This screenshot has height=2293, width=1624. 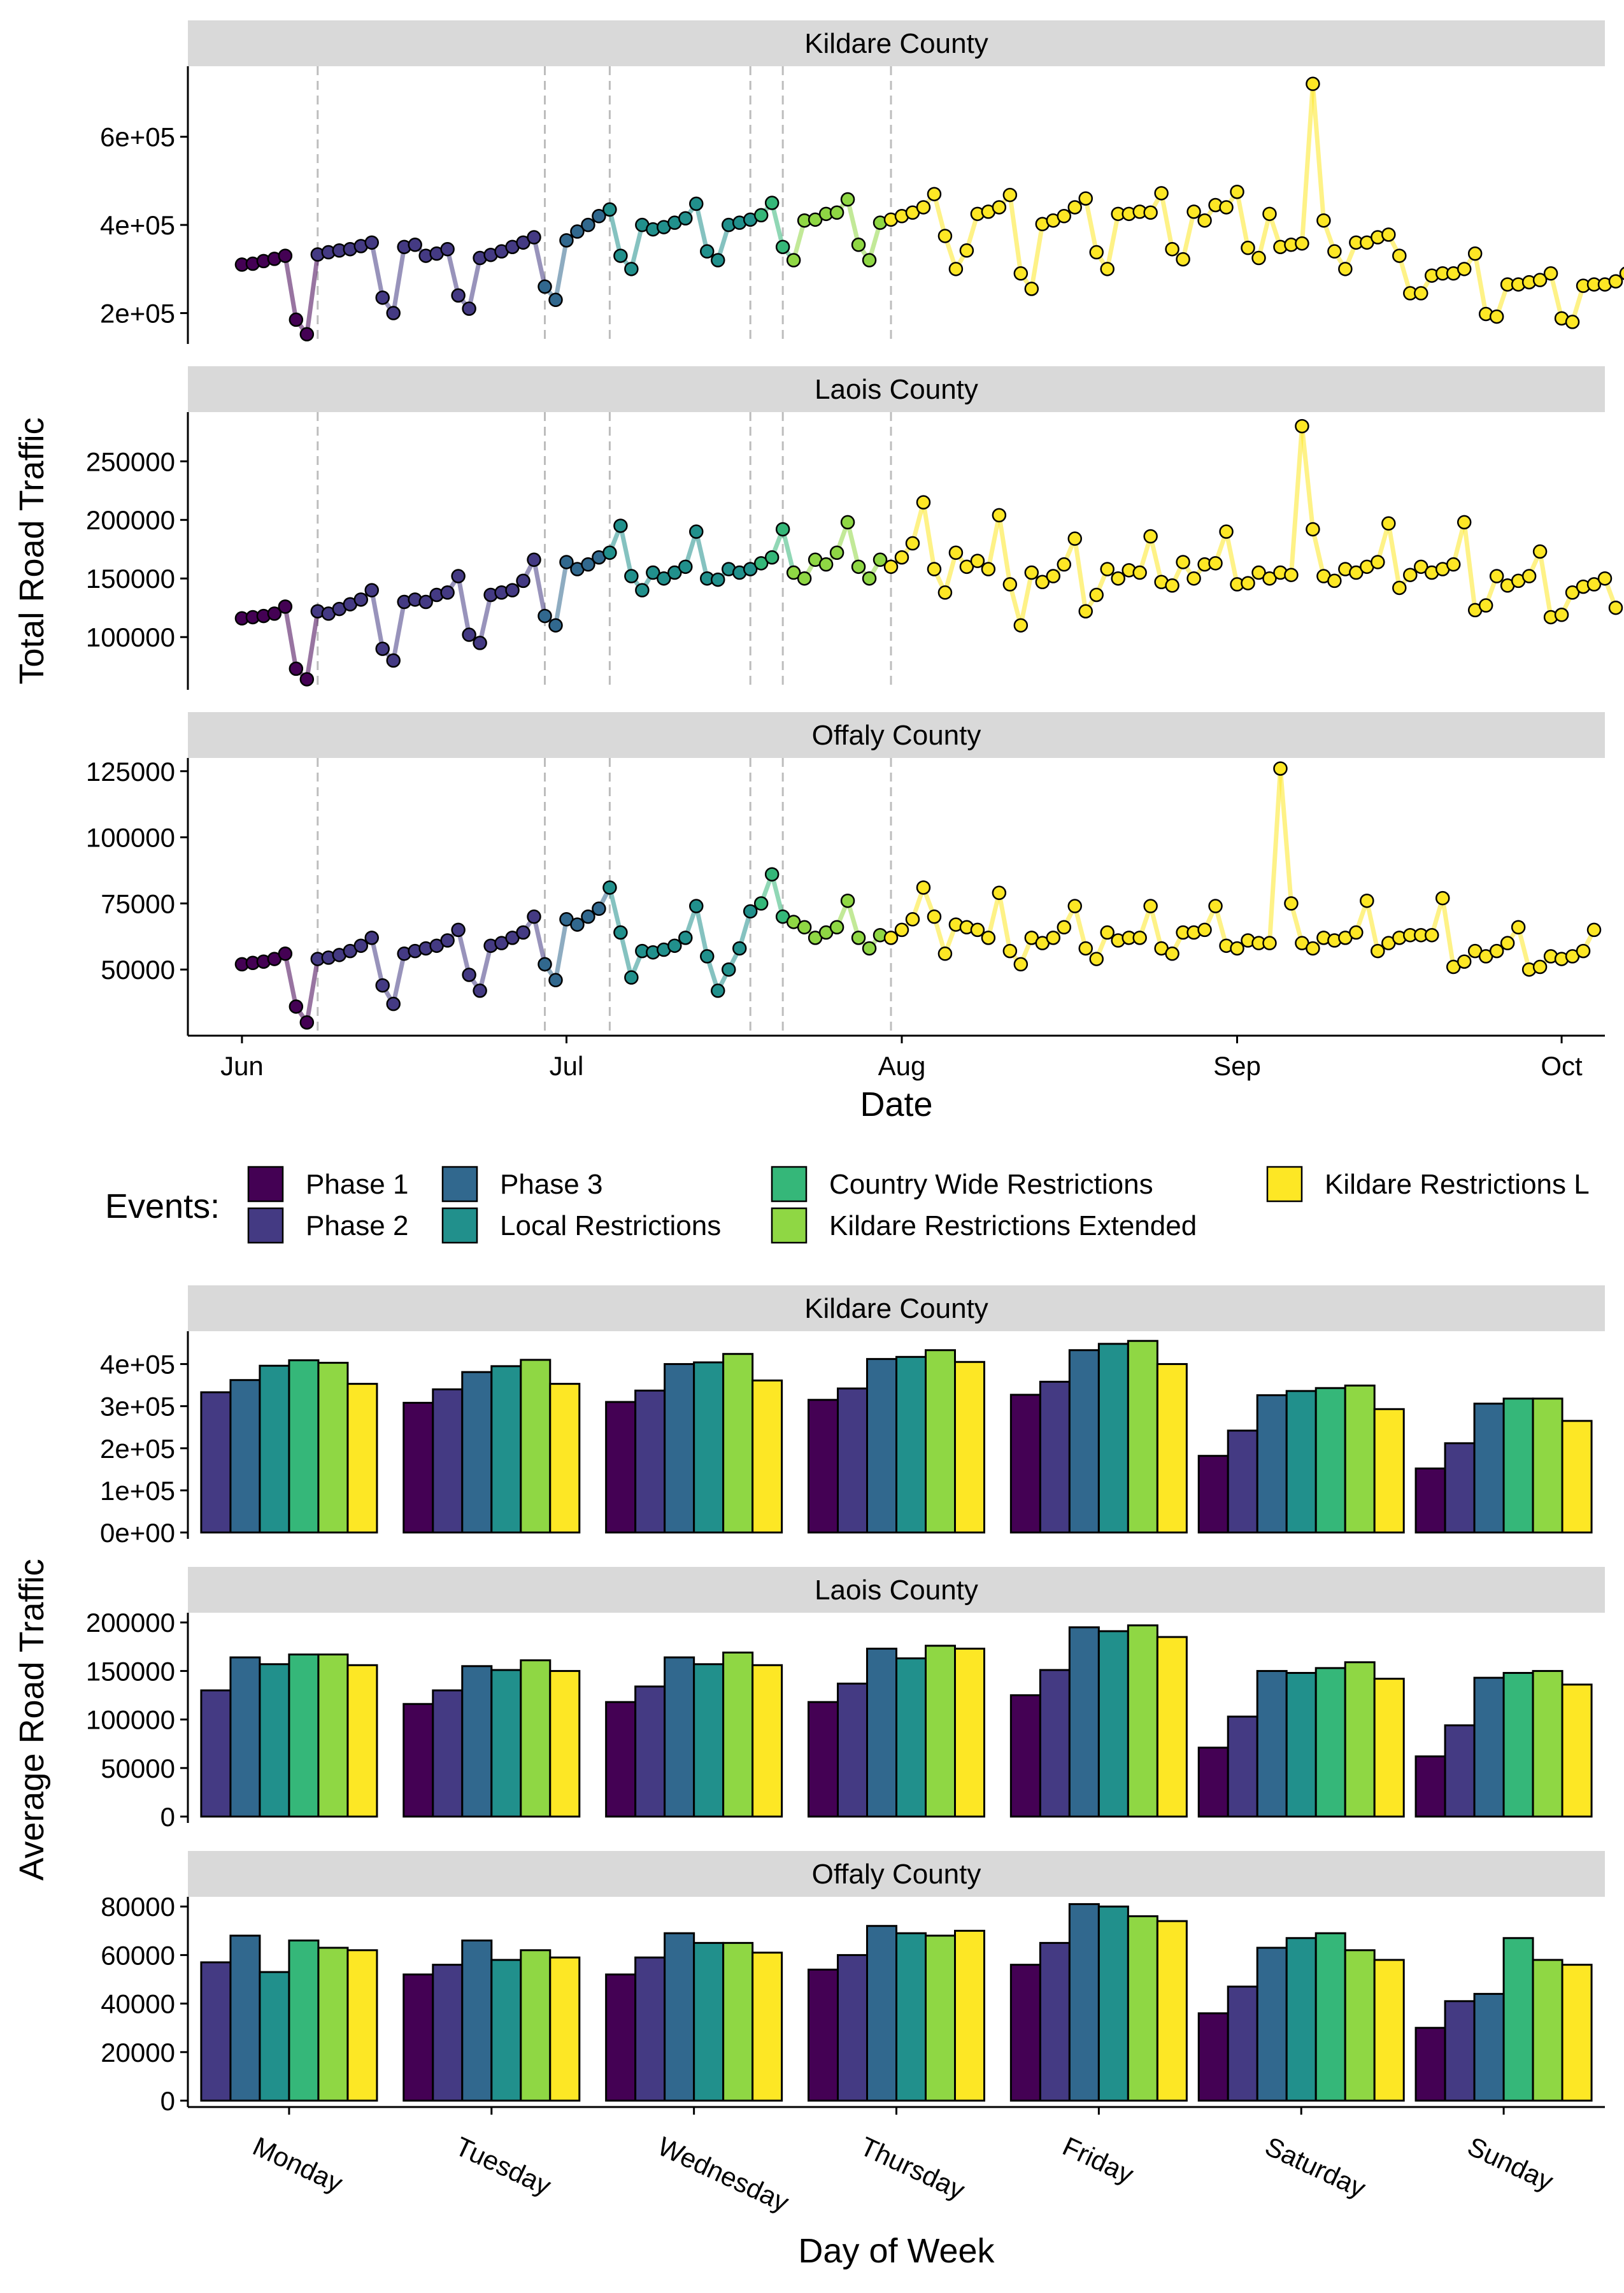 I want to click on x-tick-label: Jul, so click(x=567, y=1066).